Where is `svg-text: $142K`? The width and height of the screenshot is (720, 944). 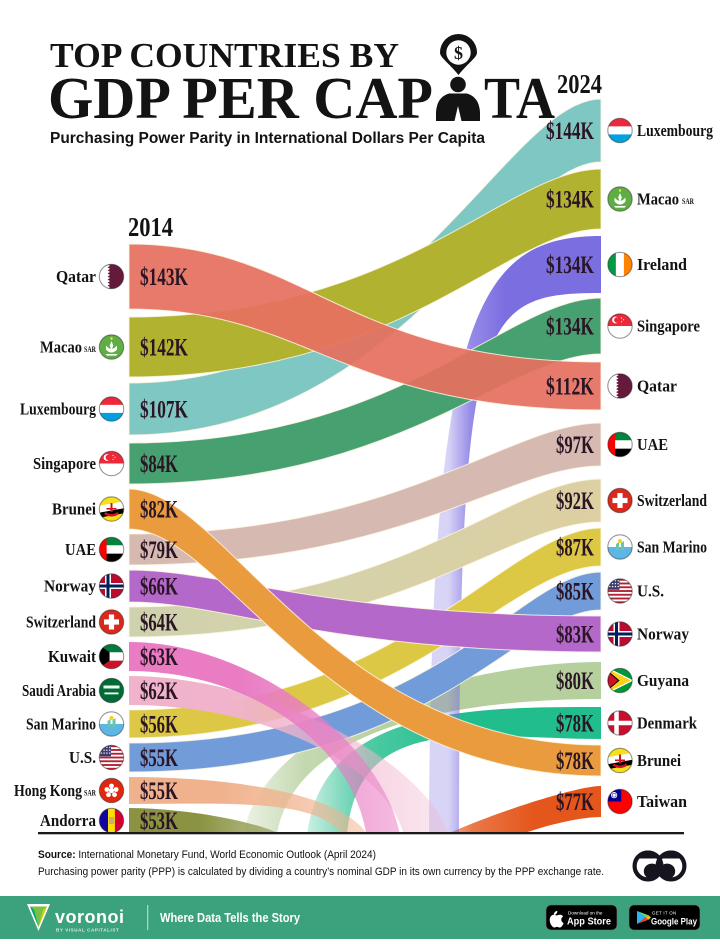
svg-text: $142K is located at coordinates (164, 348).